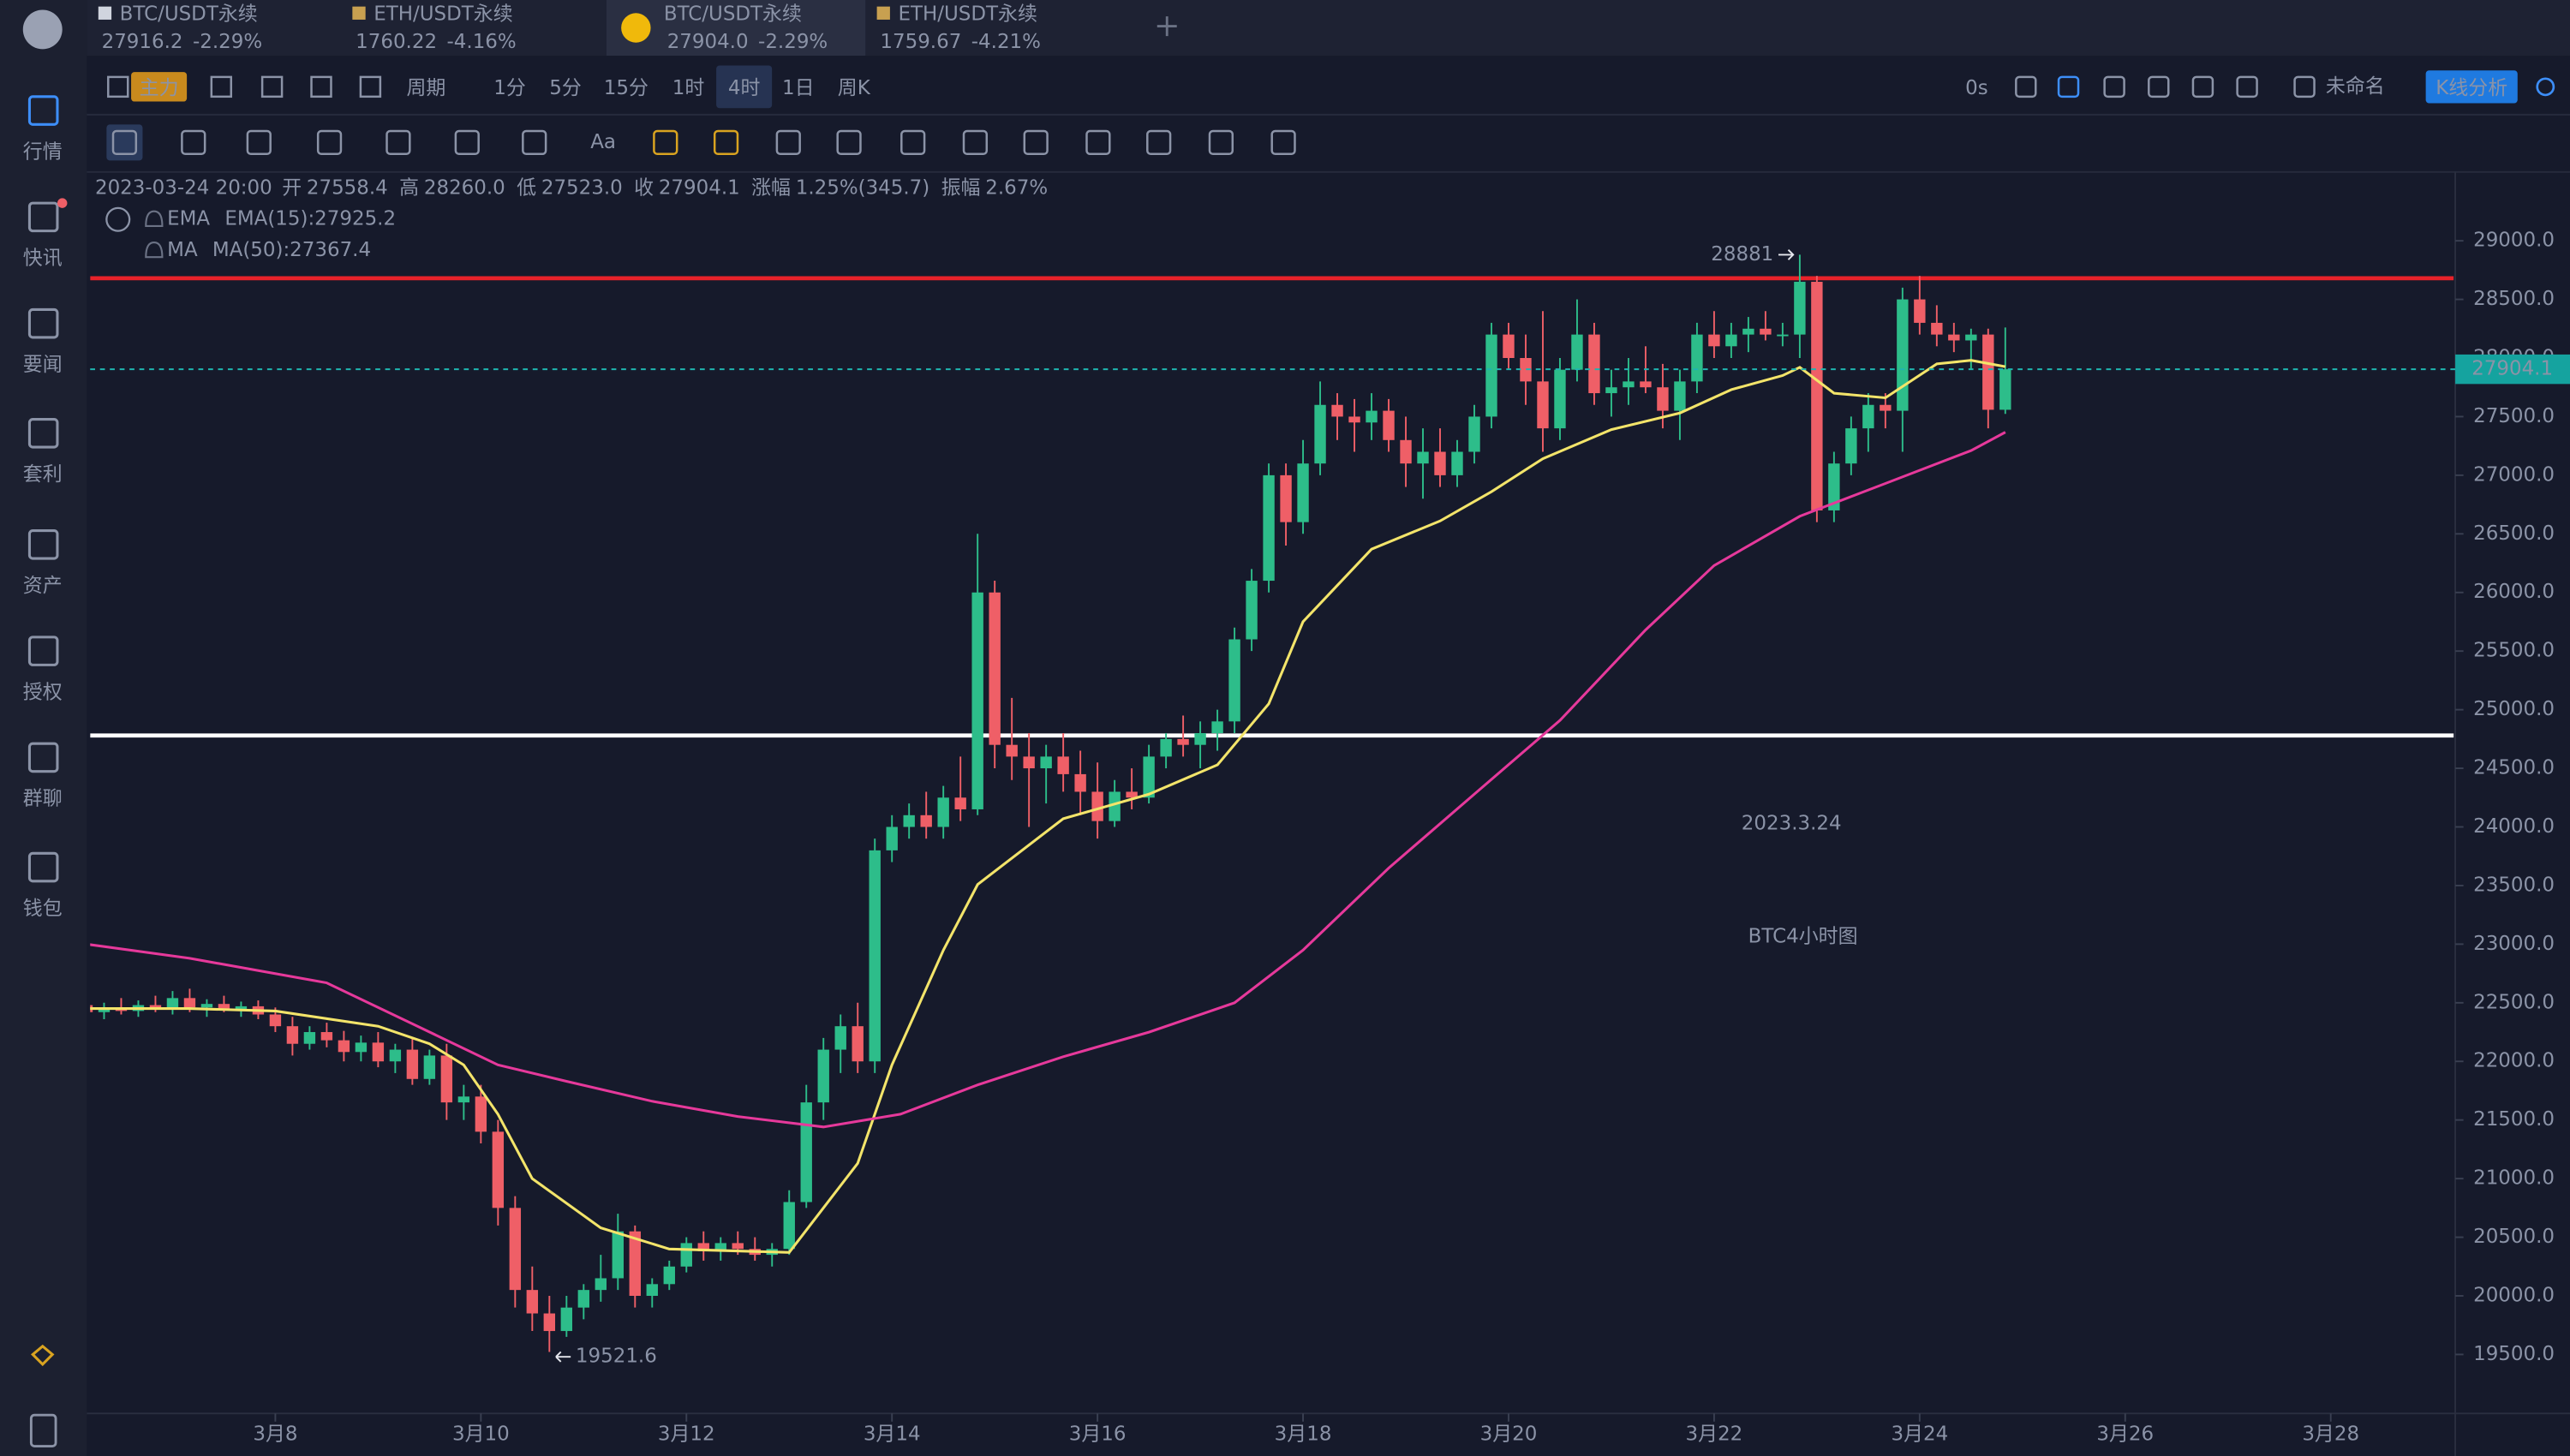 The width and height of the screenshot is (2570, 1456). Describe the element at coordinates (43, 586) in the screenshot. I see `sidebar-label: 资产` at that location.